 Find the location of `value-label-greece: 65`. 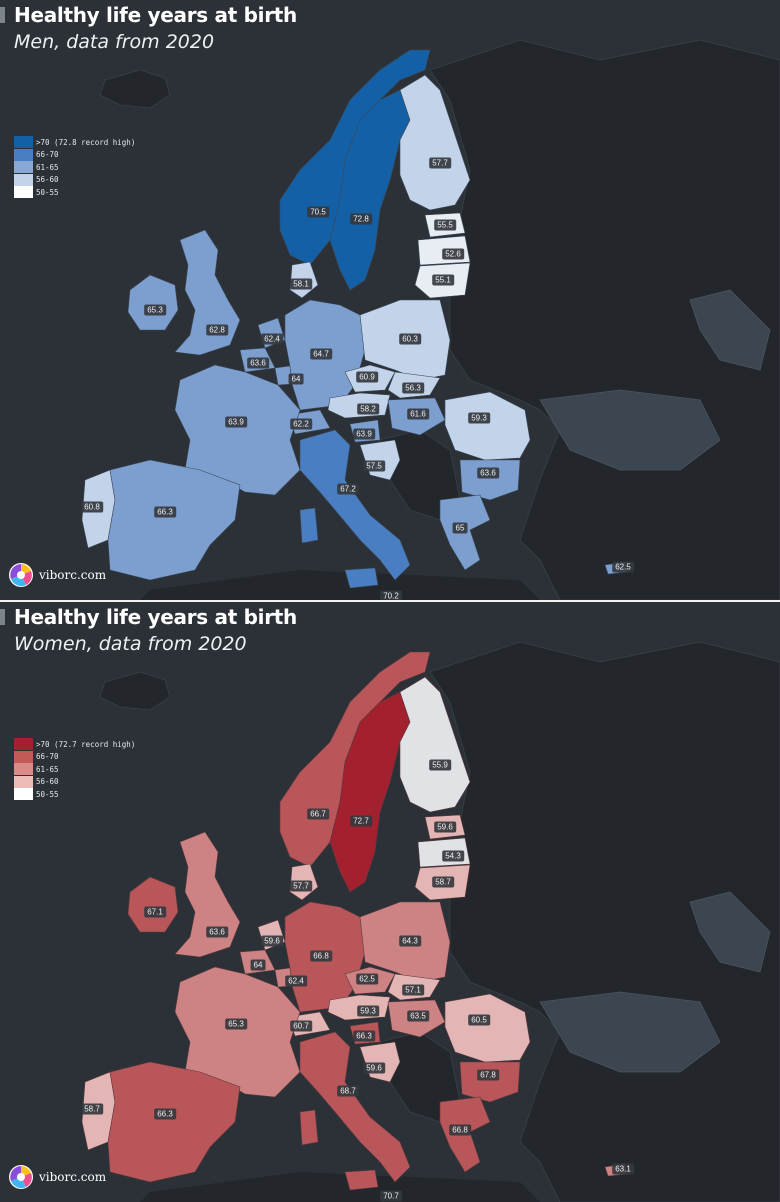

value-label-greece: 65 is located at coordinates (460, 528).